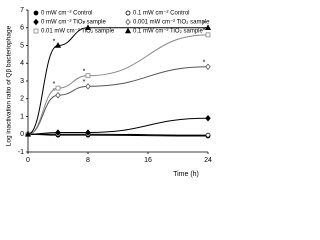 The height and width of the screenshot is (240, 320). Describe the element at coordinates (21, 152) in the screenshot. I see `y-tick-label: -1` at that location.